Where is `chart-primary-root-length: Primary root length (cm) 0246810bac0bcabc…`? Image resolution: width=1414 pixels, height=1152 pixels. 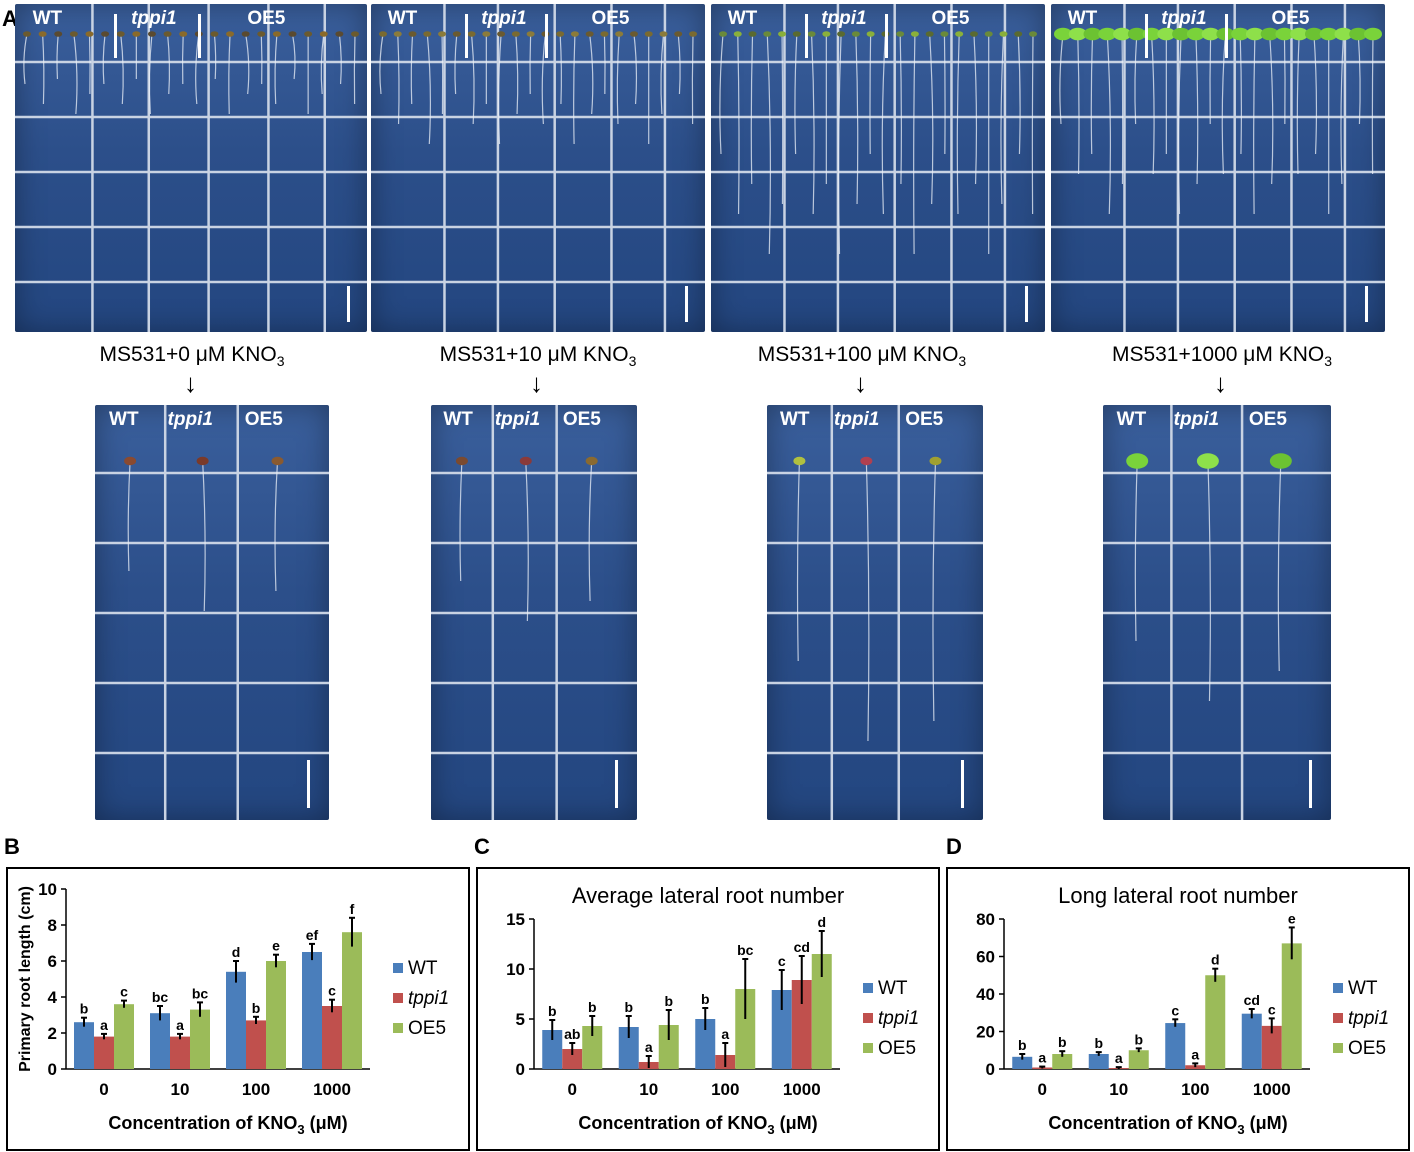
chart-primary-root-length: Primary root length (cm) 0246810bac0bcabc… is located at coordinates (233, 1008).